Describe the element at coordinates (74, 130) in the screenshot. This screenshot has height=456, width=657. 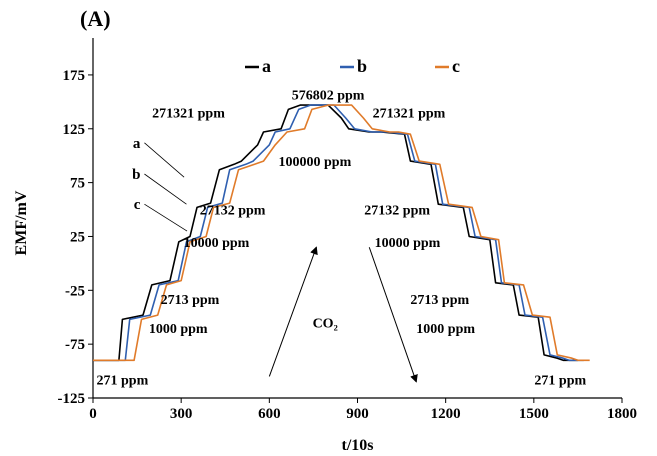
I see `y-tick-label: 125` at that location.